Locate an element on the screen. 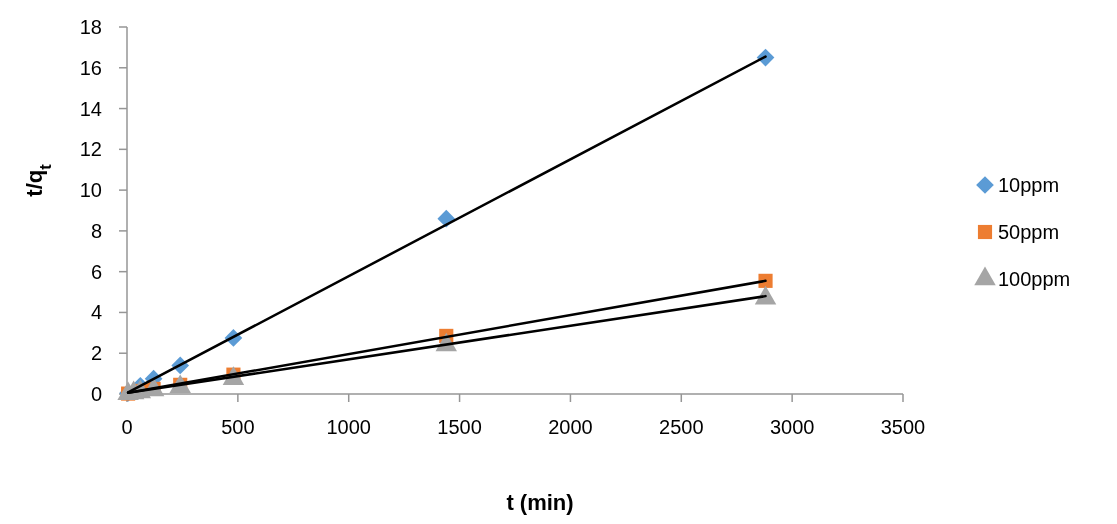  x-axis-title: t (min) is located at coordinates (540, 502).